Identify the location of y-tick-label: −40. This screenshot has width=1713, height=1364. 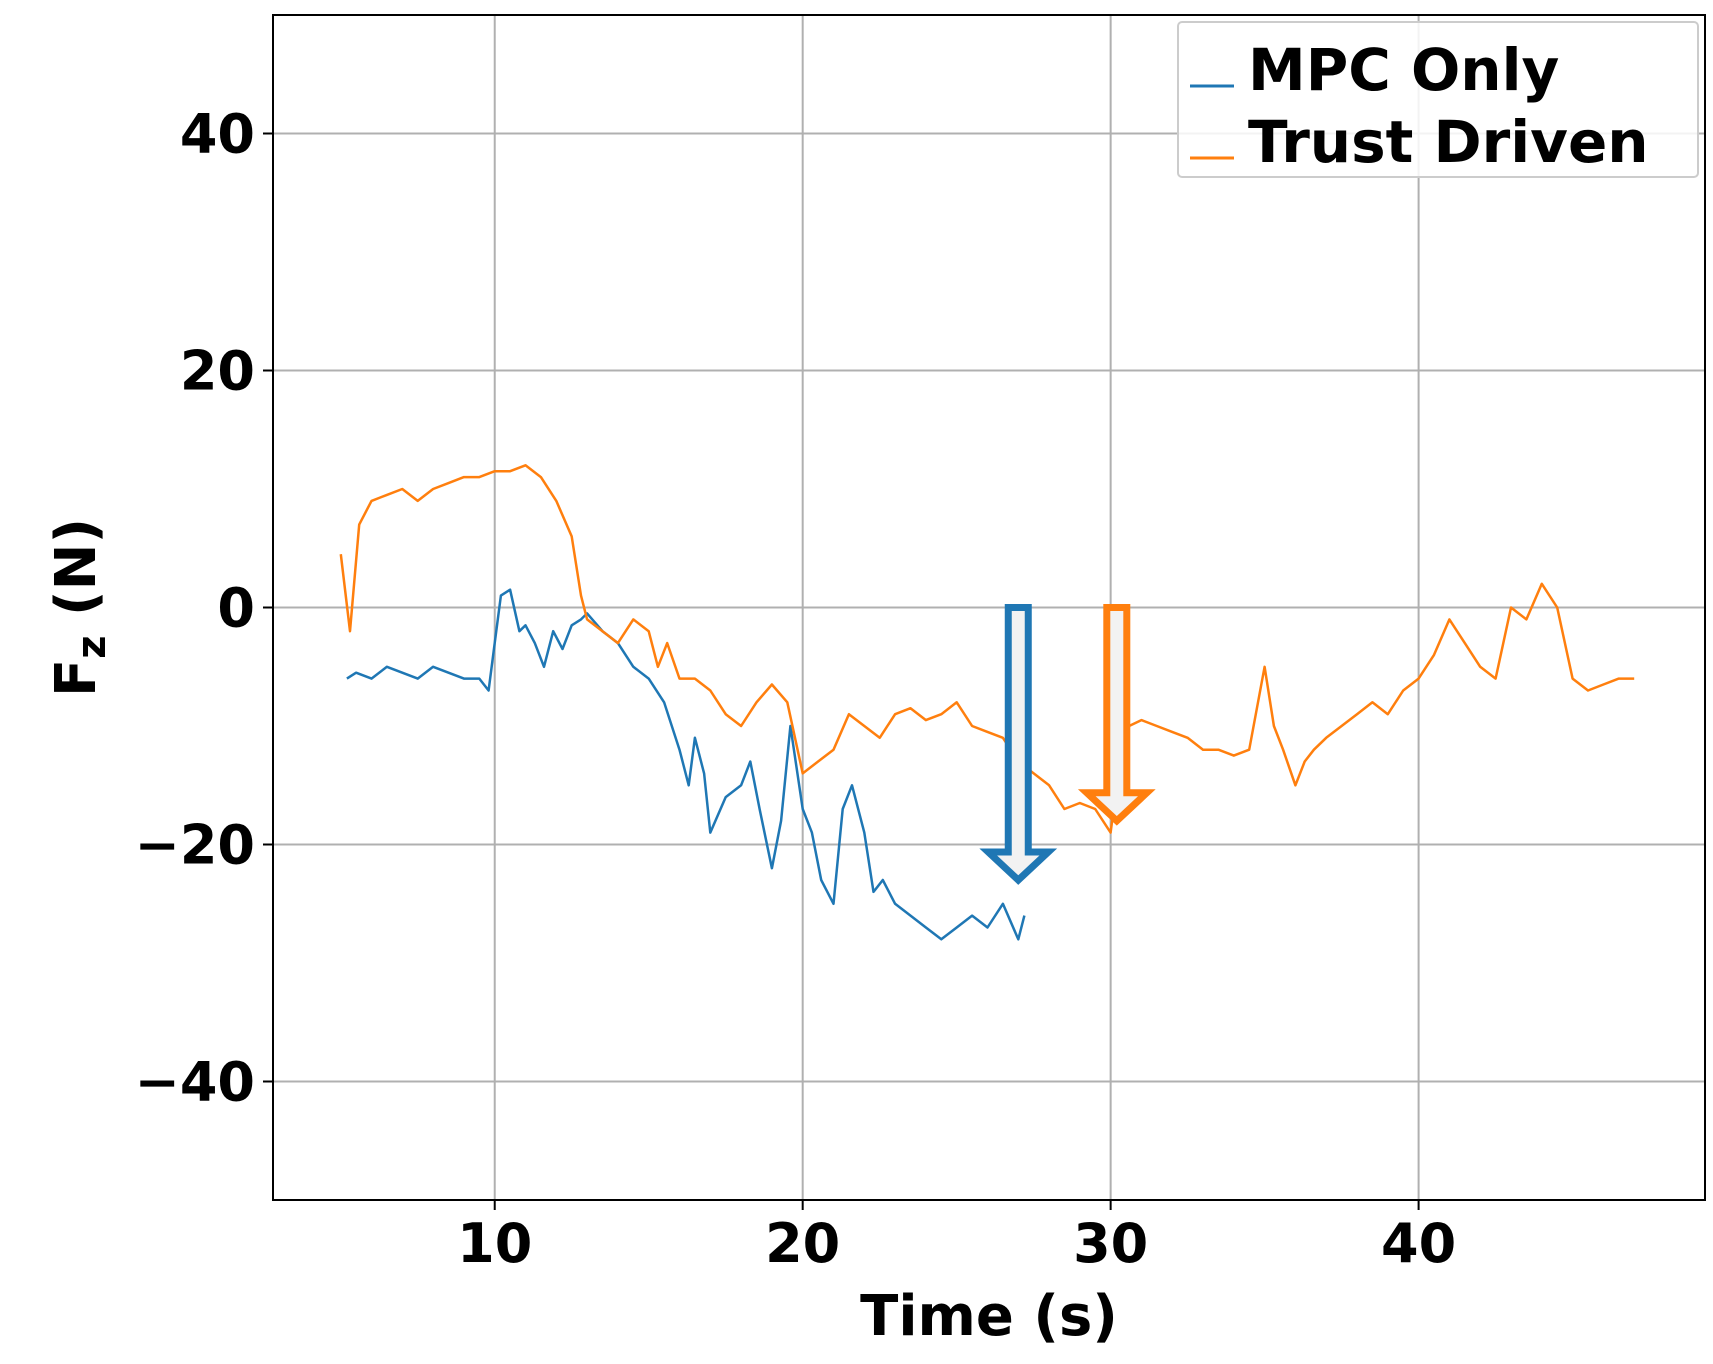
(195, 1082).